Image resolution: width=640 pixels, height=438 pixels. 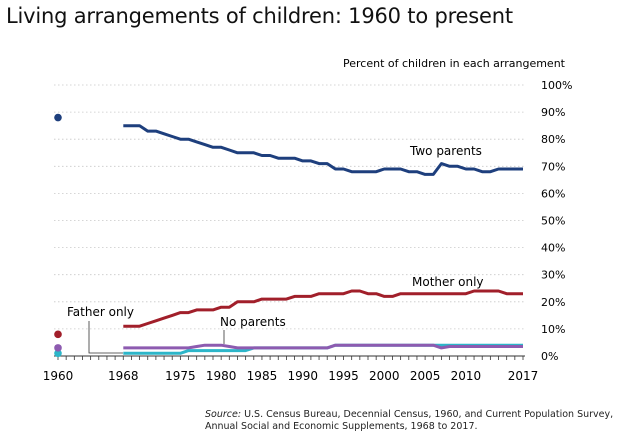 What do you see at coordinates (553, 302) in the screenshot?
I see `y-tick-label: 20%` at bounding box center [553, 302].